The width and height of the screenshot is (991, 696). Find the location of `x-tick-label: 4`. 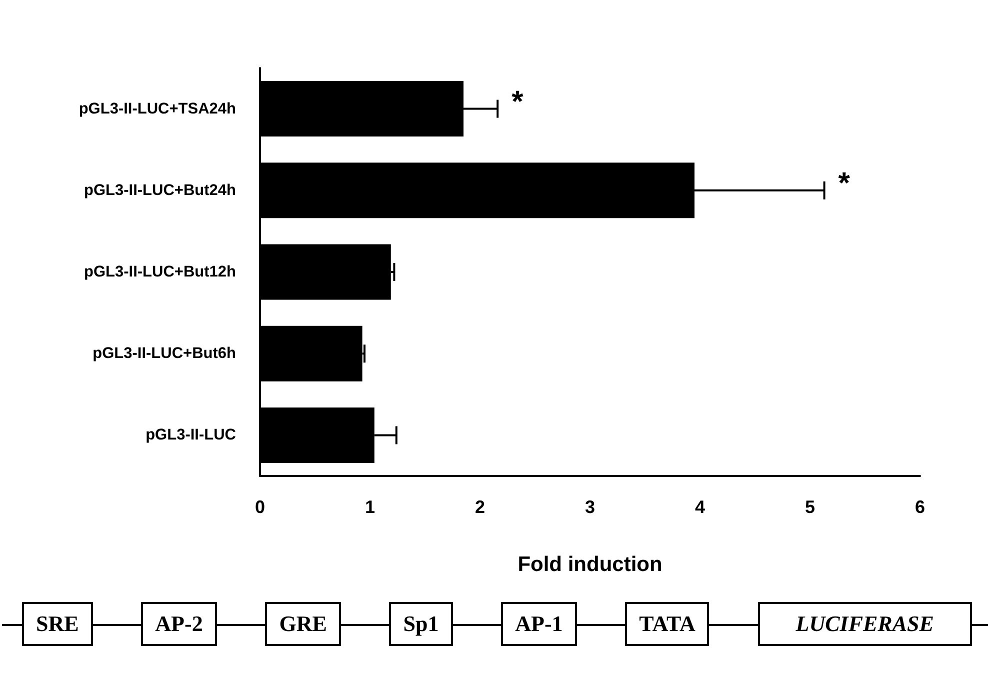

x-tick-label: 4 is located at coordinates (700, 507).